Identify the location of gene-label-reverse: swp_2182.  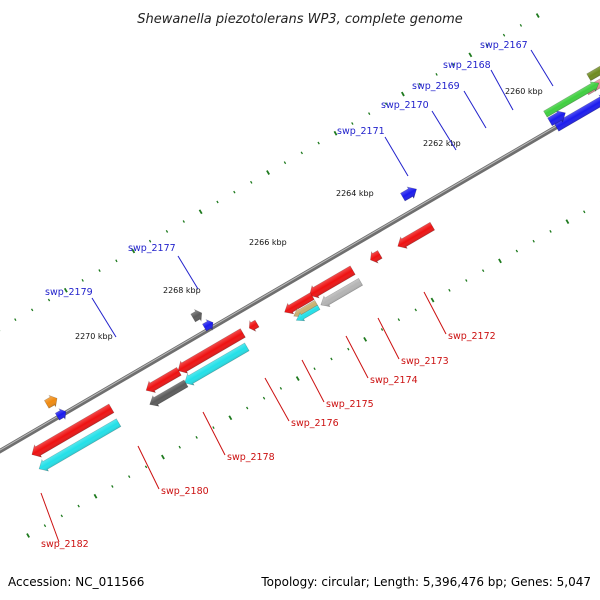
(65, 544).